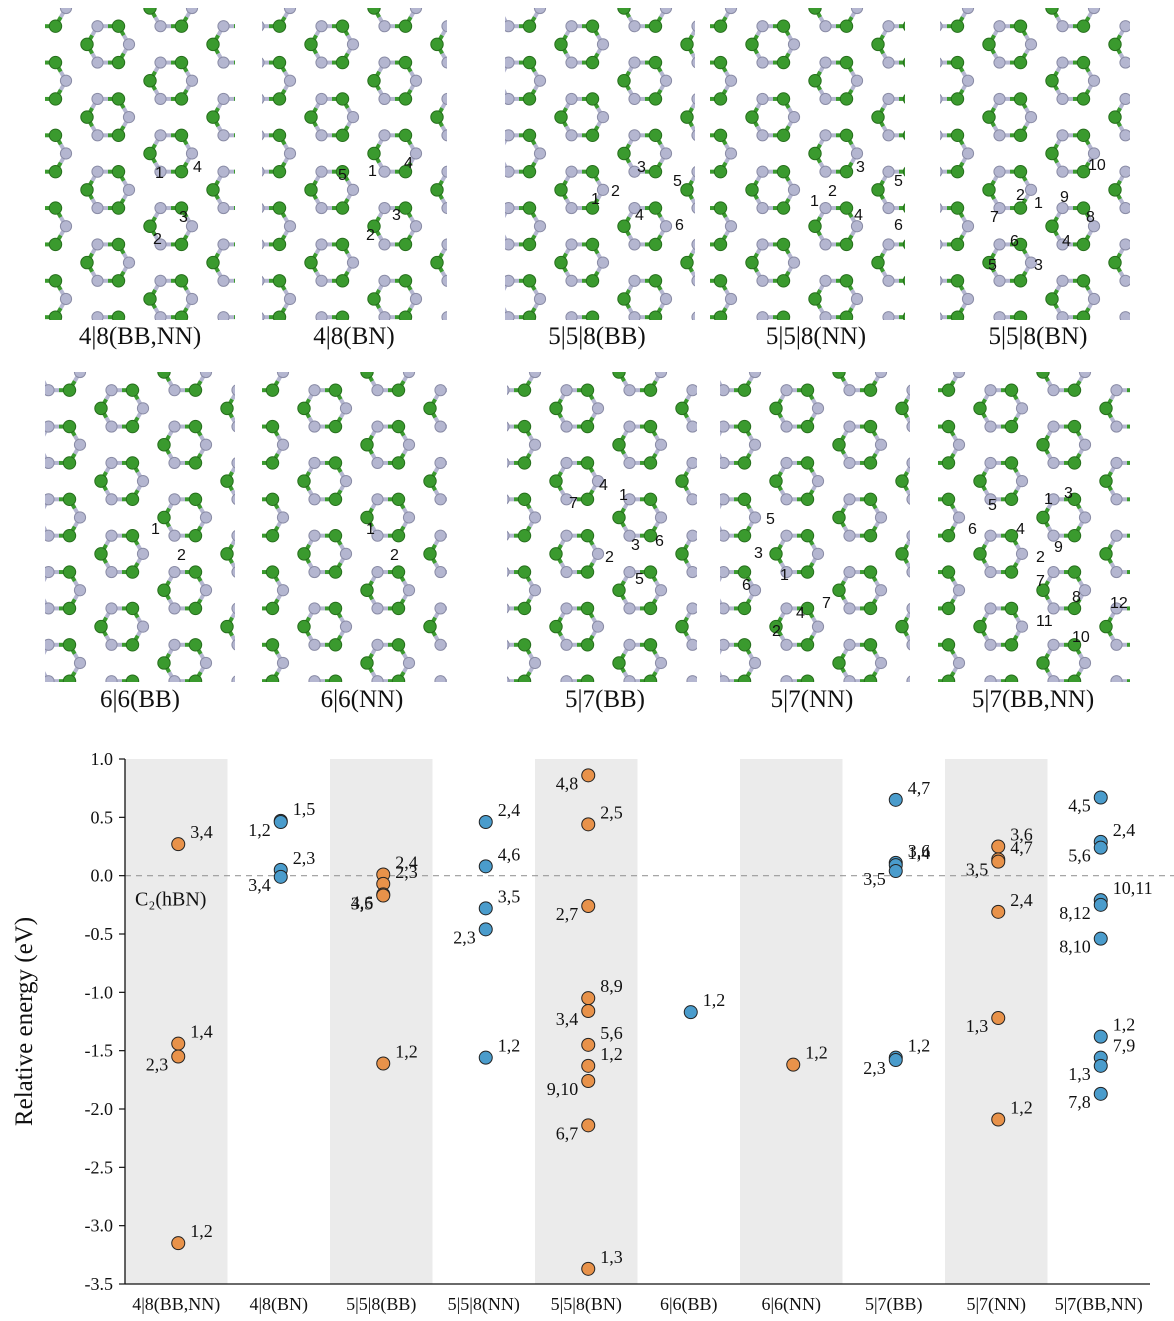 This screenshot has height=1321, width=1174. Describe the element at coordinates (509, 1046) in the screenshot. I see `data-label: 1,2` at that location.